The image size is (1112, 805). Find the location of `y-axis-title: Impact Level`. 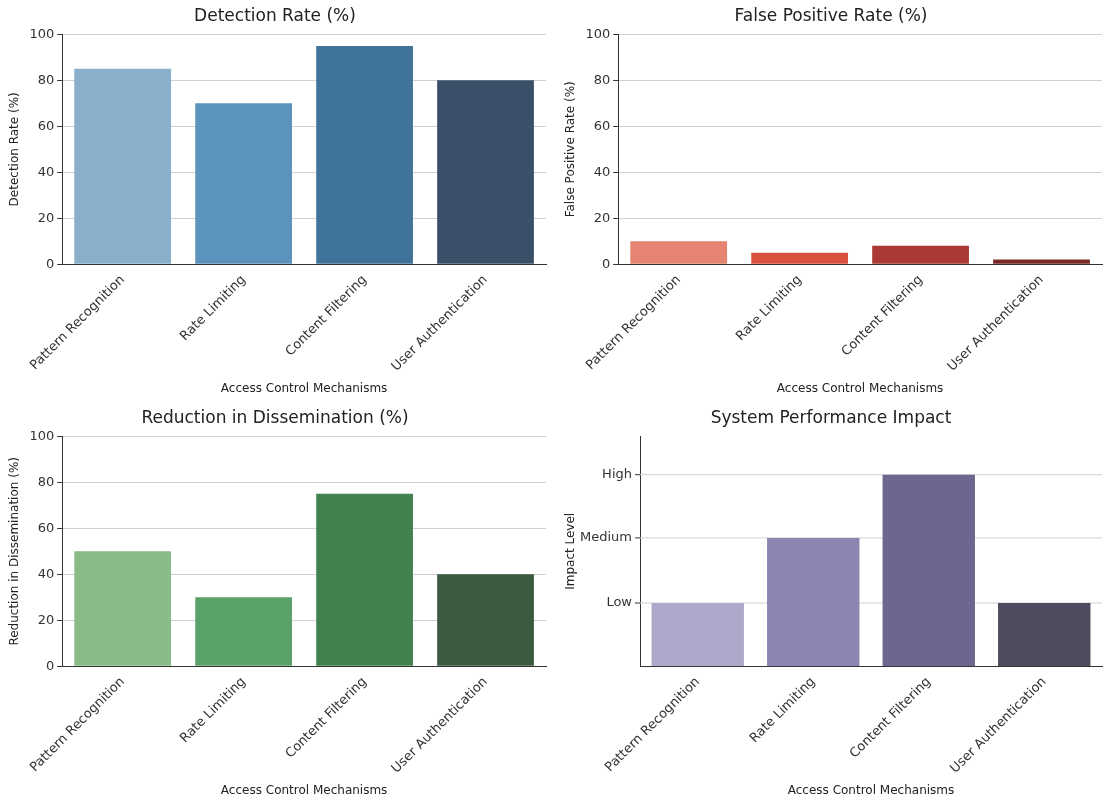

y-axis-title: Impact Level is located at coordinates (570, 551).